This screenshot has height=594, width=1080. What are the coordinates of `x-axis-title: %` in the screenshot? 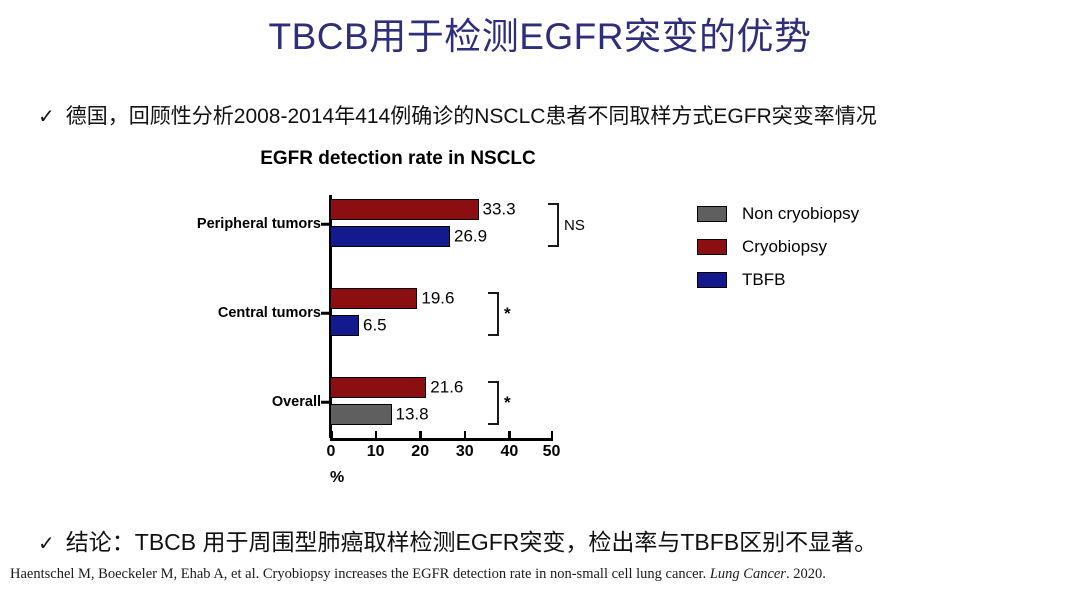 It's located at (337, 477).